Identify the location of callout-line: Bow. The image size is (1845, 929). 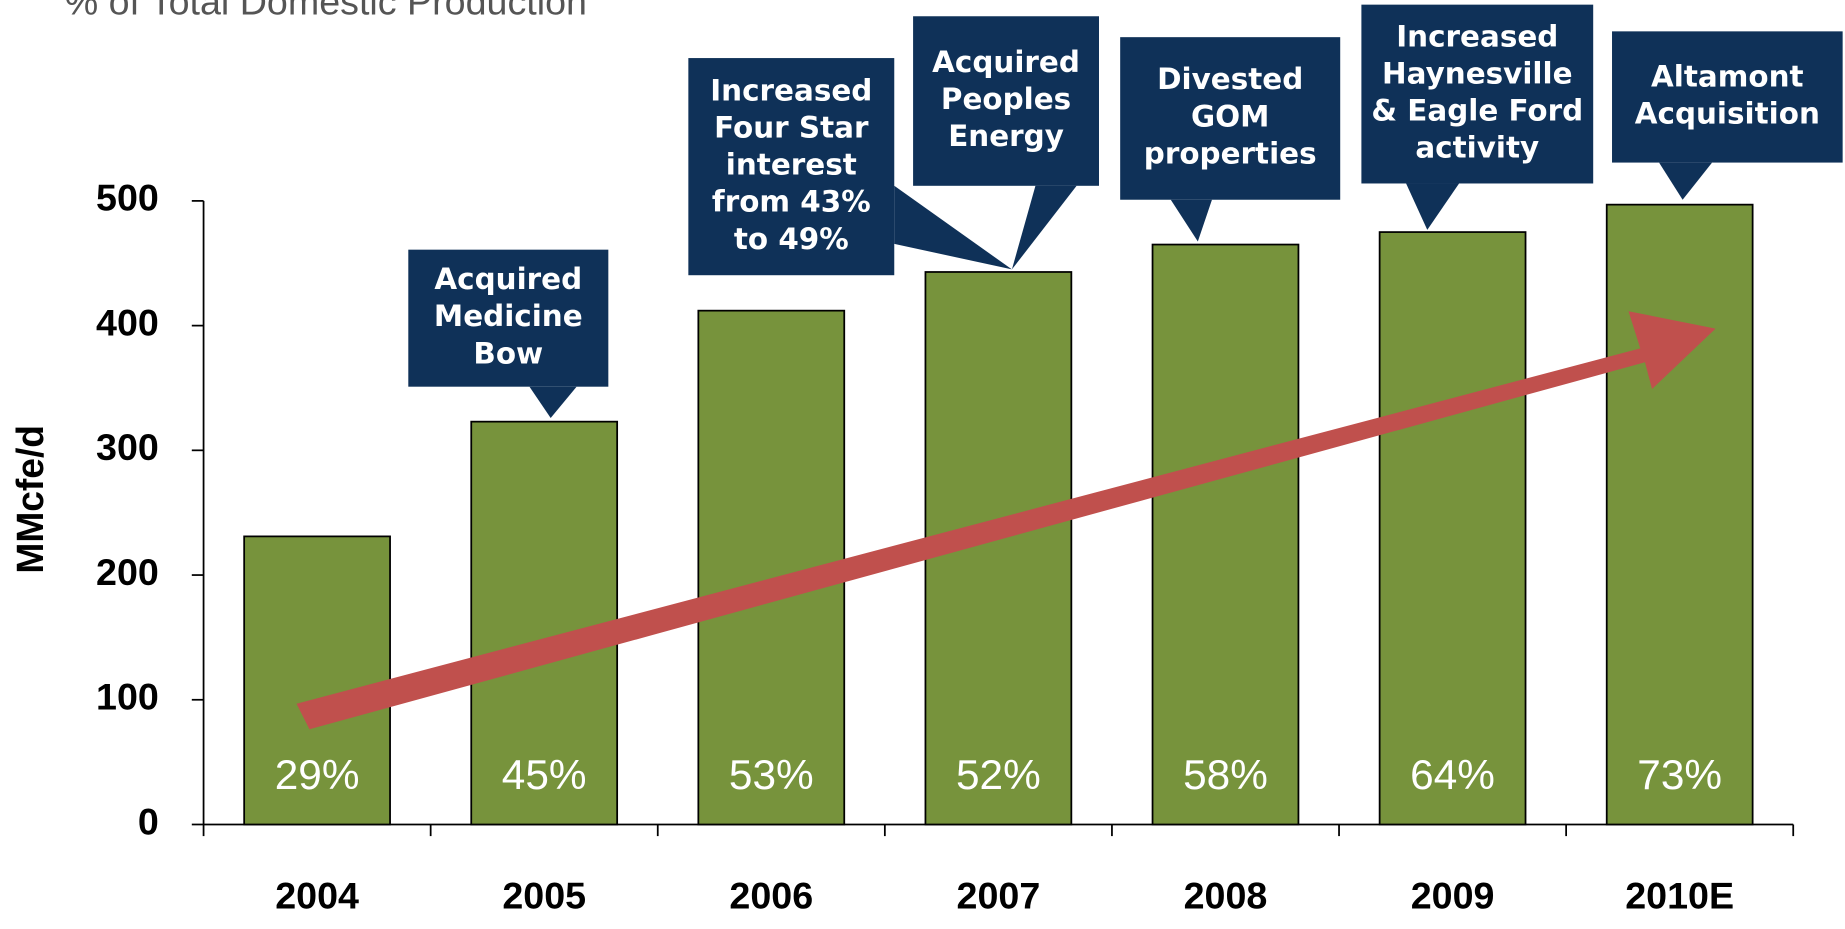
(508, 353).